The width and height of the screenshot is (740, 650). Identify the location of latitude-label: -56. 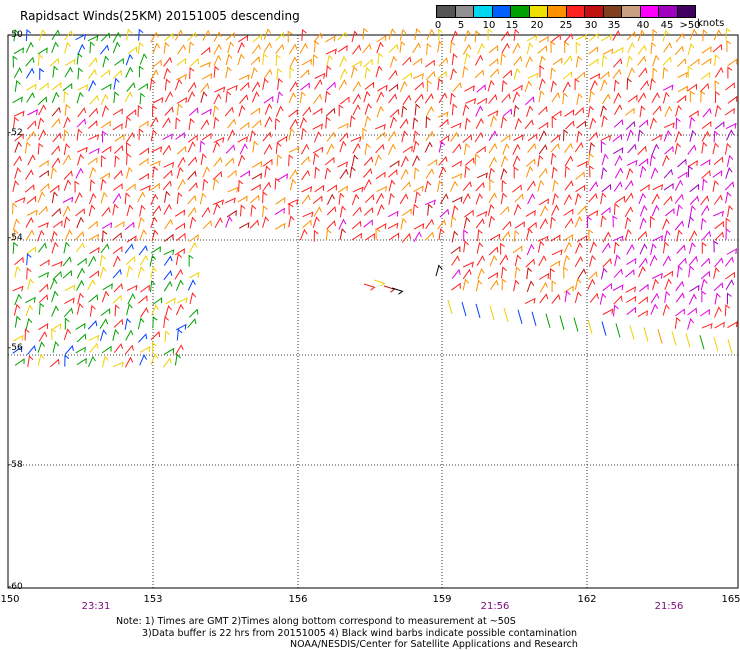
(15, 348).